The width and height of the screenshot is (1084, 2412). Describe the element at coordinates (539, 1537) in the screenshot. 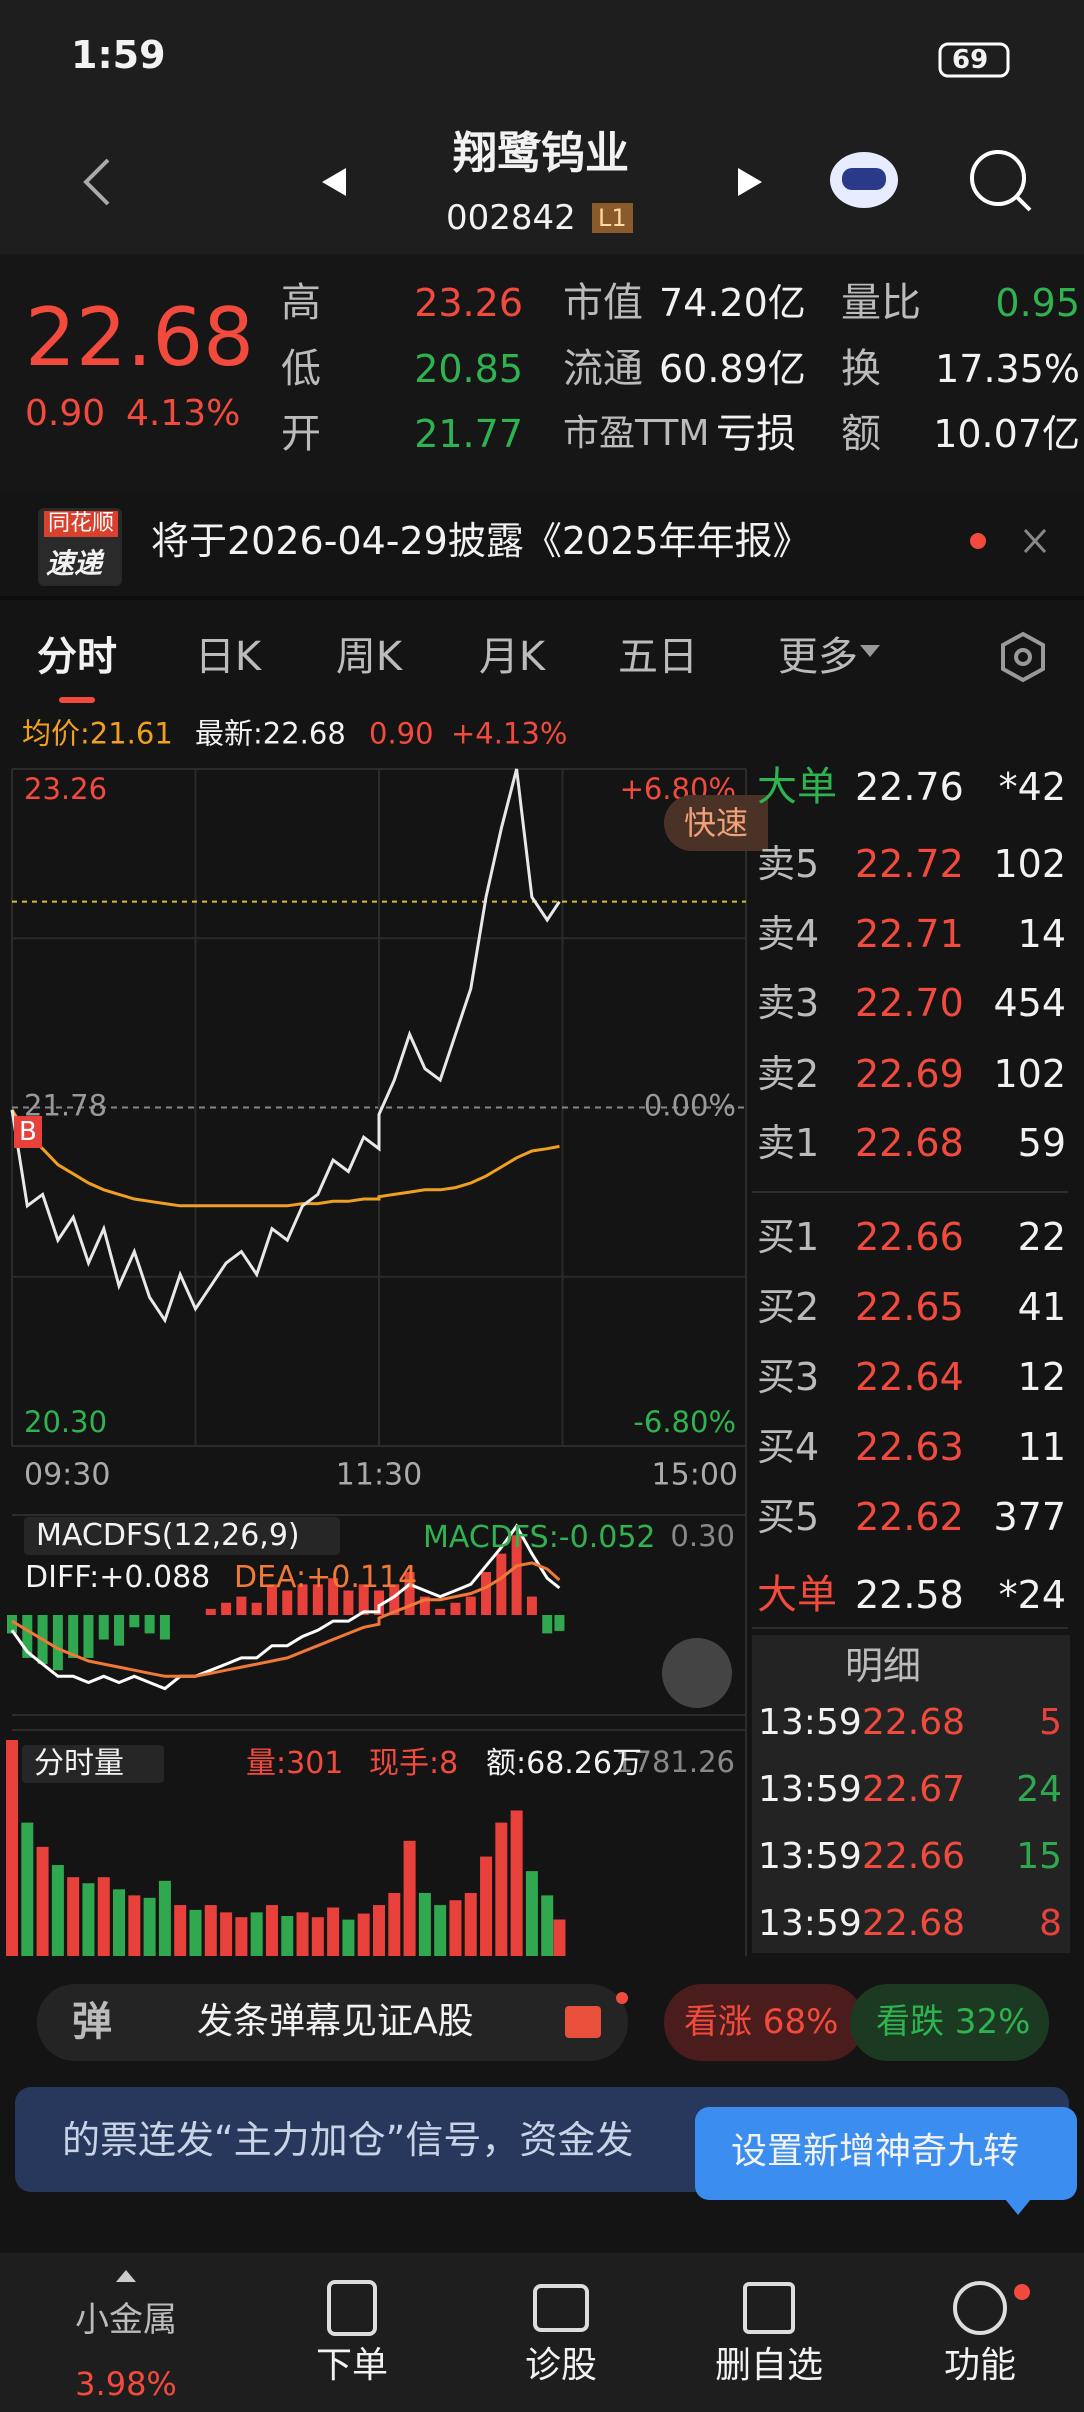

I see `macd-value: MACDFS:-0.052` at that location.